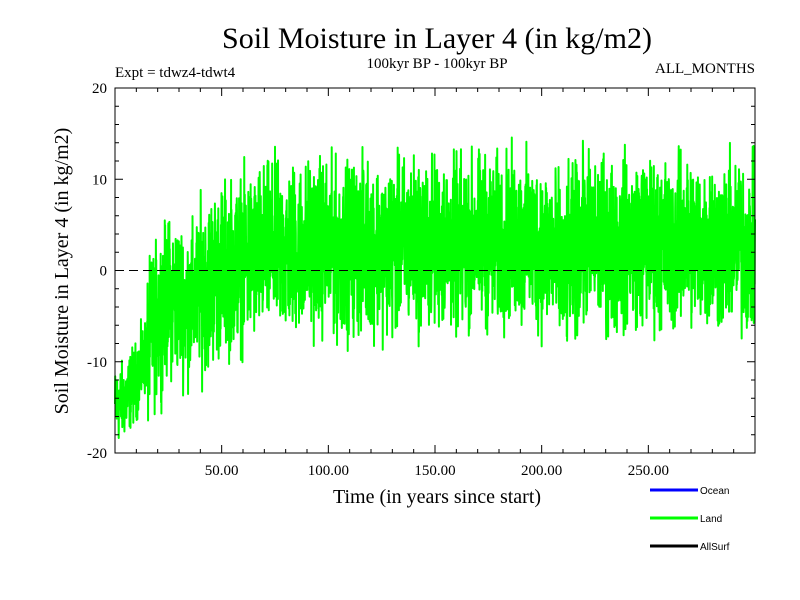 The height and width of the screenshot is (600, 800). I want to click on y-tick-label: 20, so click(99, 89).